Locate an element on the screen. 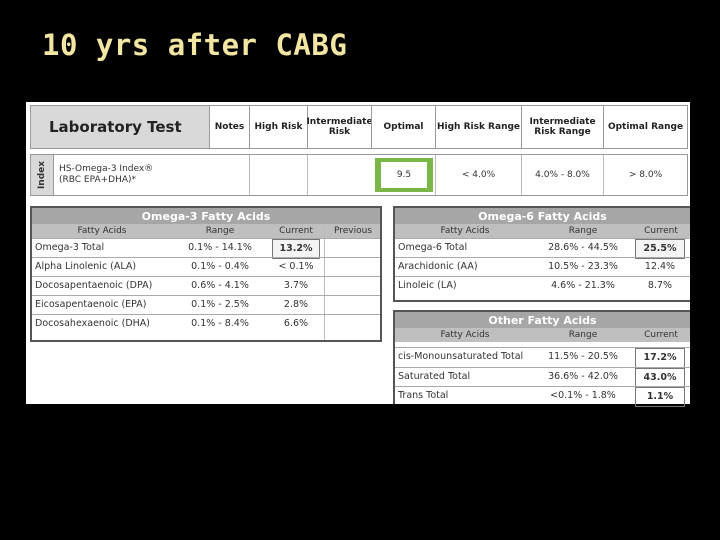  index-name-line2: (RBC EPA+DHA)* is located at coordinates (98, 180).